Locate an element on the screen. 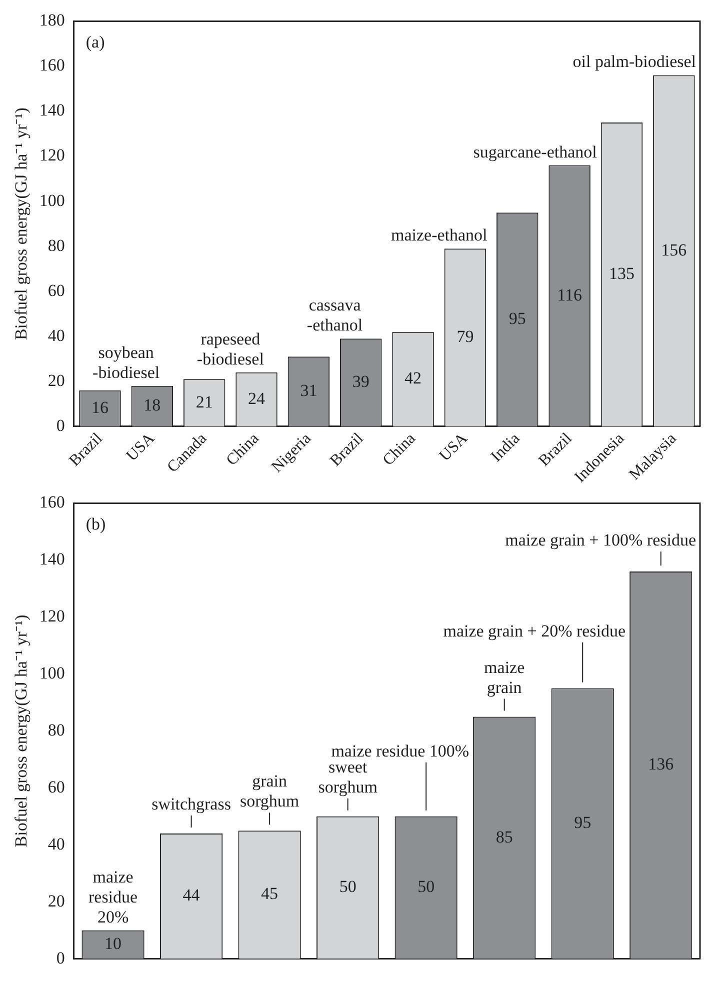  annotation: maize grain + 100% residue is located at coordinates (600, 540).